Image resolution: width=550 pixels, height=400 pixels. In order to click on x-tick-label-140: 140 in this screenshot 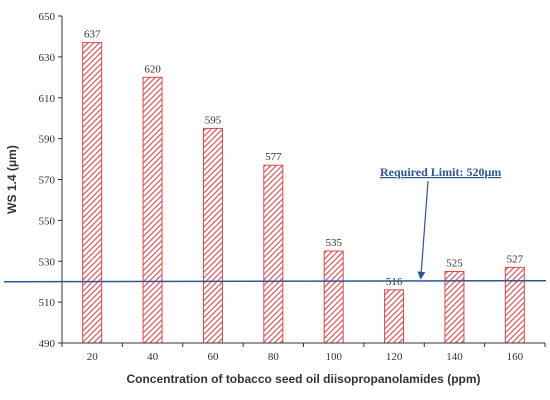, I will do `click(454, 357)`.